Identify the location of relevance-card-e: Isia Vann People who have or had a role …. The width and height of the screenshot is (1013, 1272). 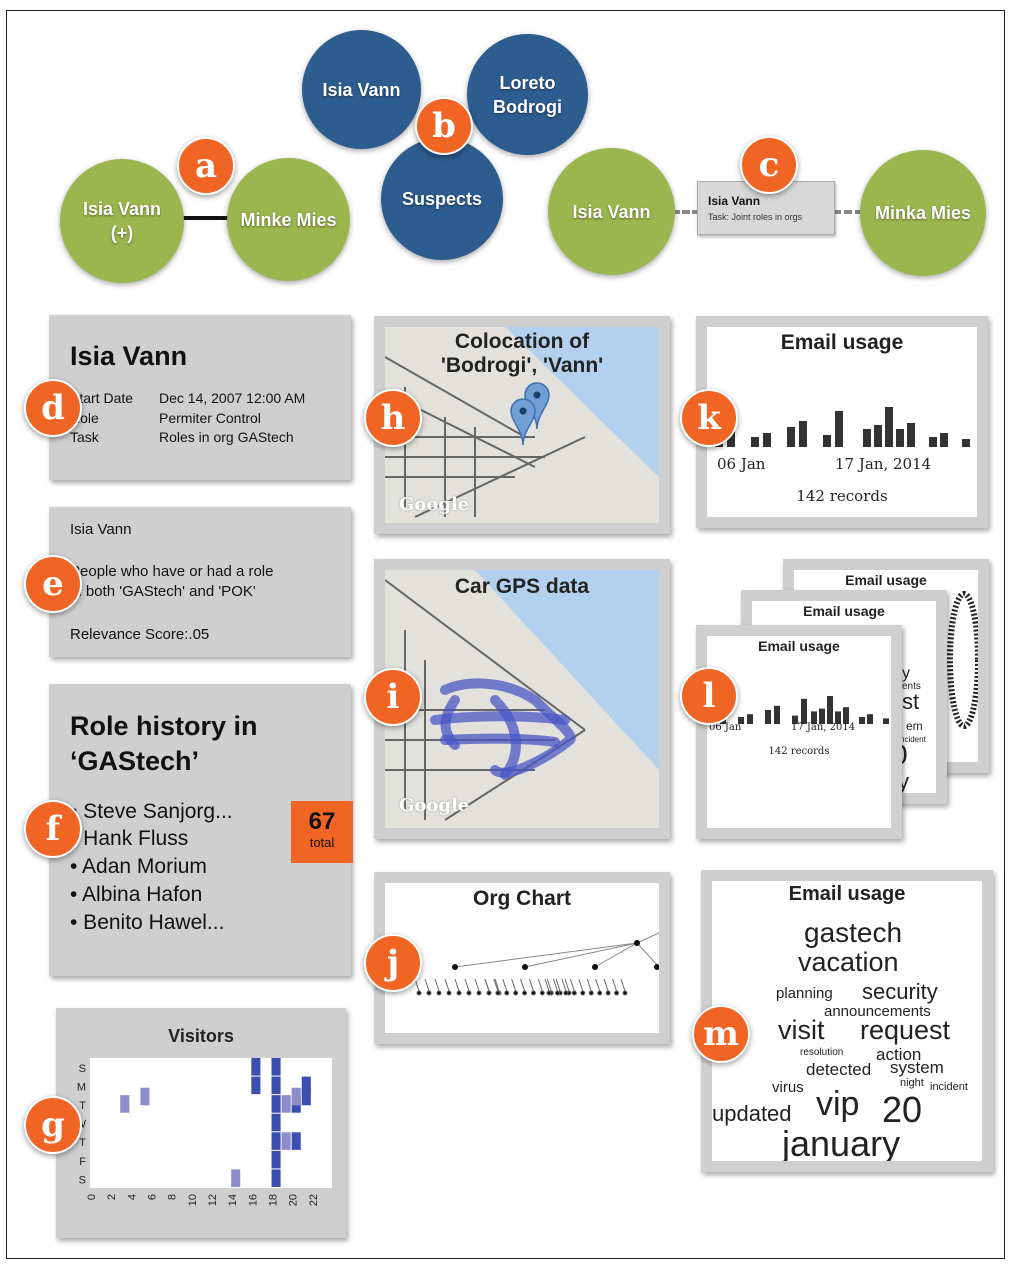
(200, 582).